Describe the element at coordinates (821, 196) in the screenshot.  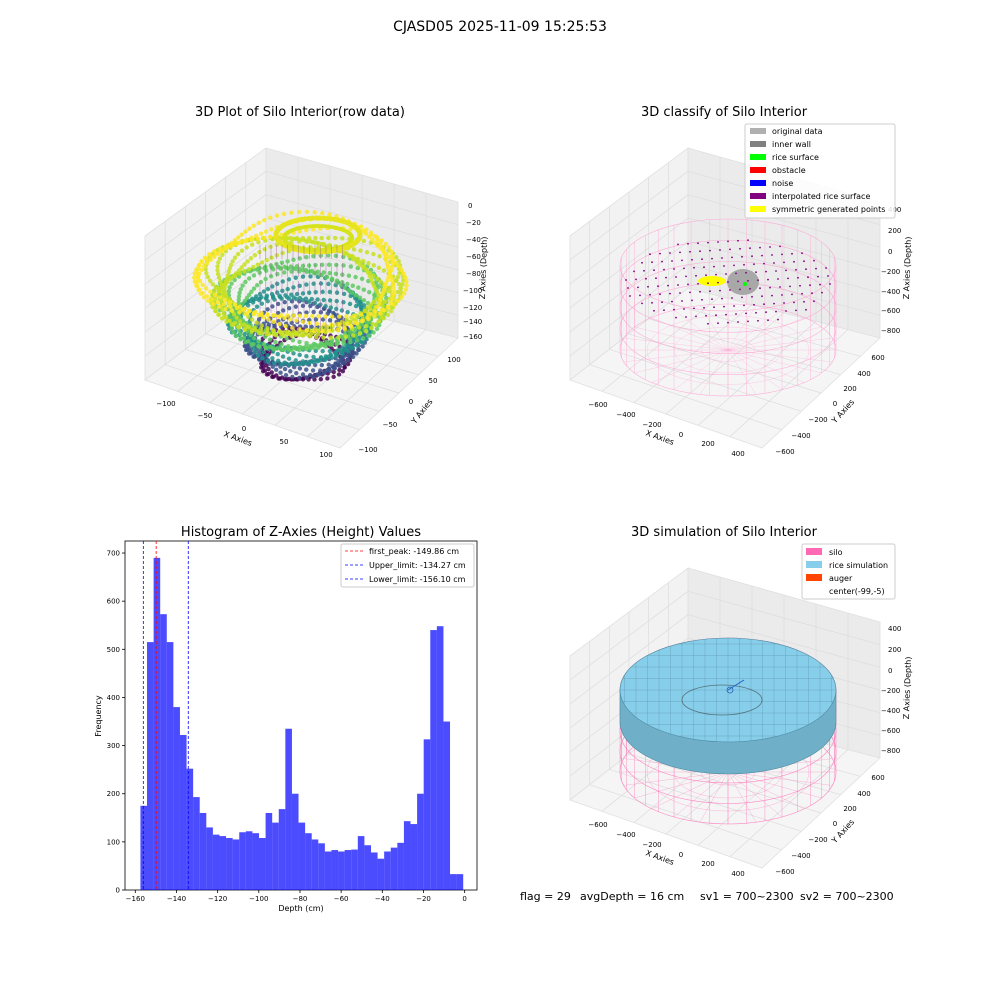
I see `legend-label-interpolated: interpolated rice surface` at that location.